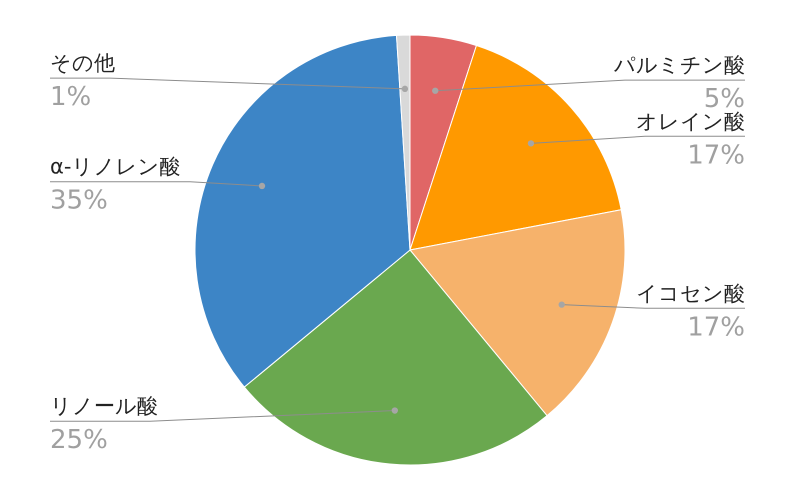  I want to click on slice-label: その他, so click(82, 63).